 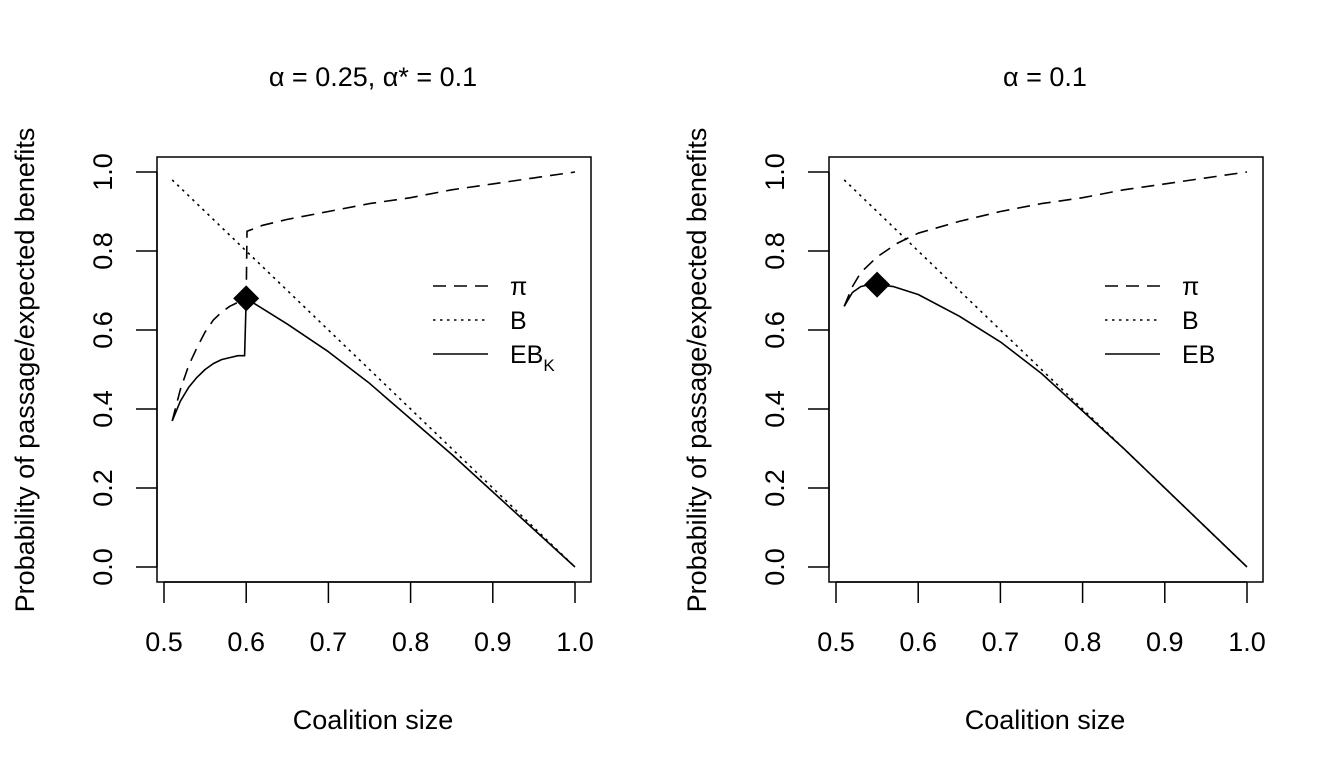 What do you see at coordinates (532, 358) in the screenshot?
I see `legend-label: EBK` at bounding box center [532, 358].